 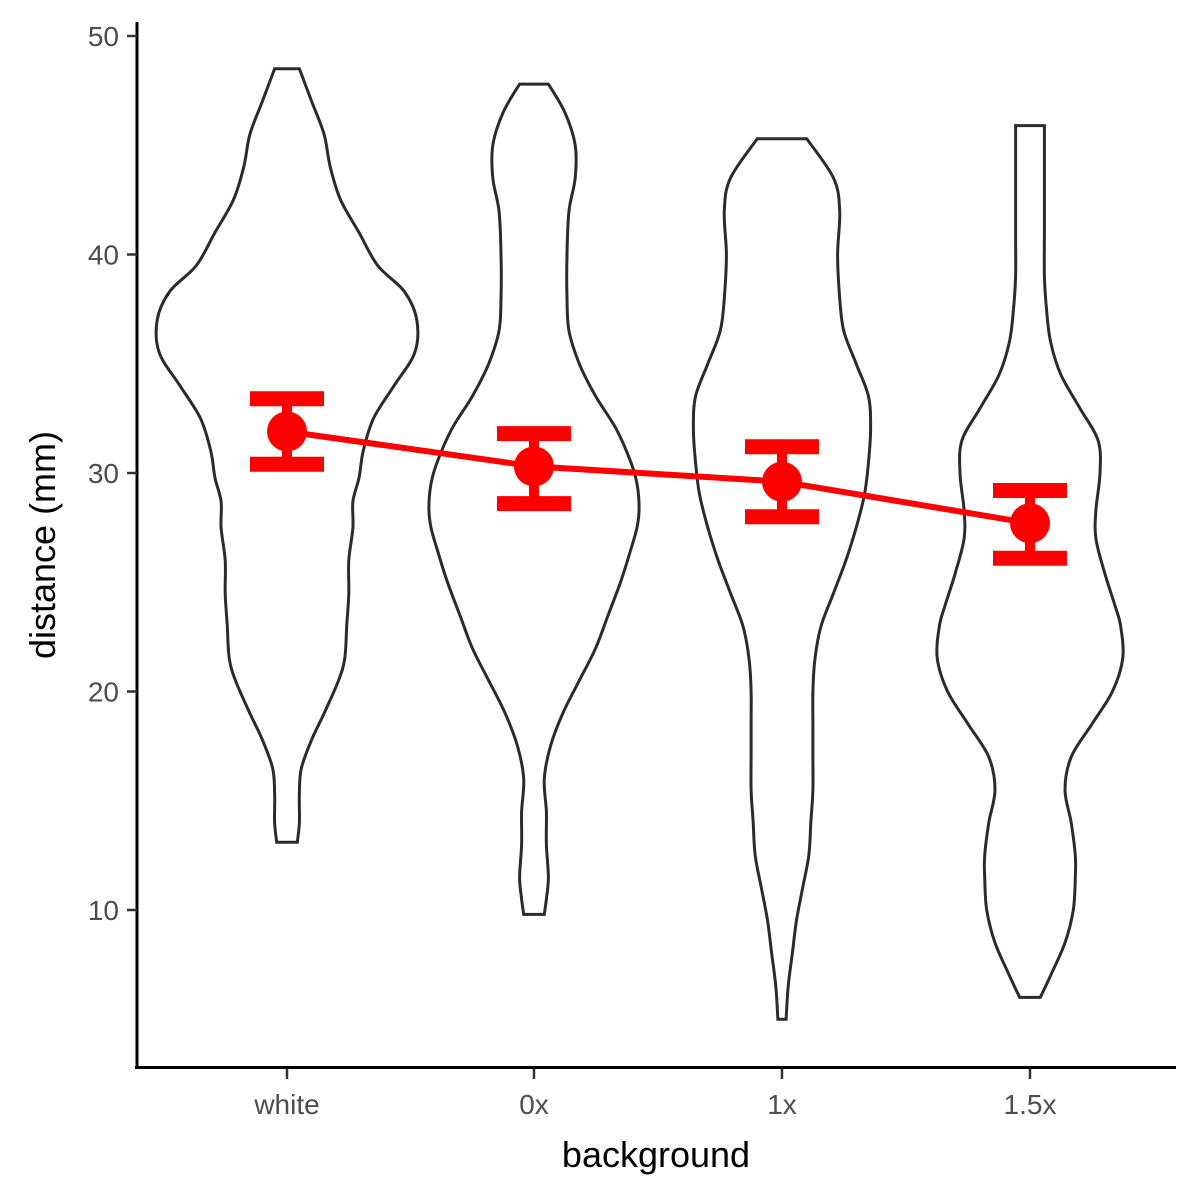 I want to click on x-tick-label: 1.5x, so click(x=1030, y=1104).